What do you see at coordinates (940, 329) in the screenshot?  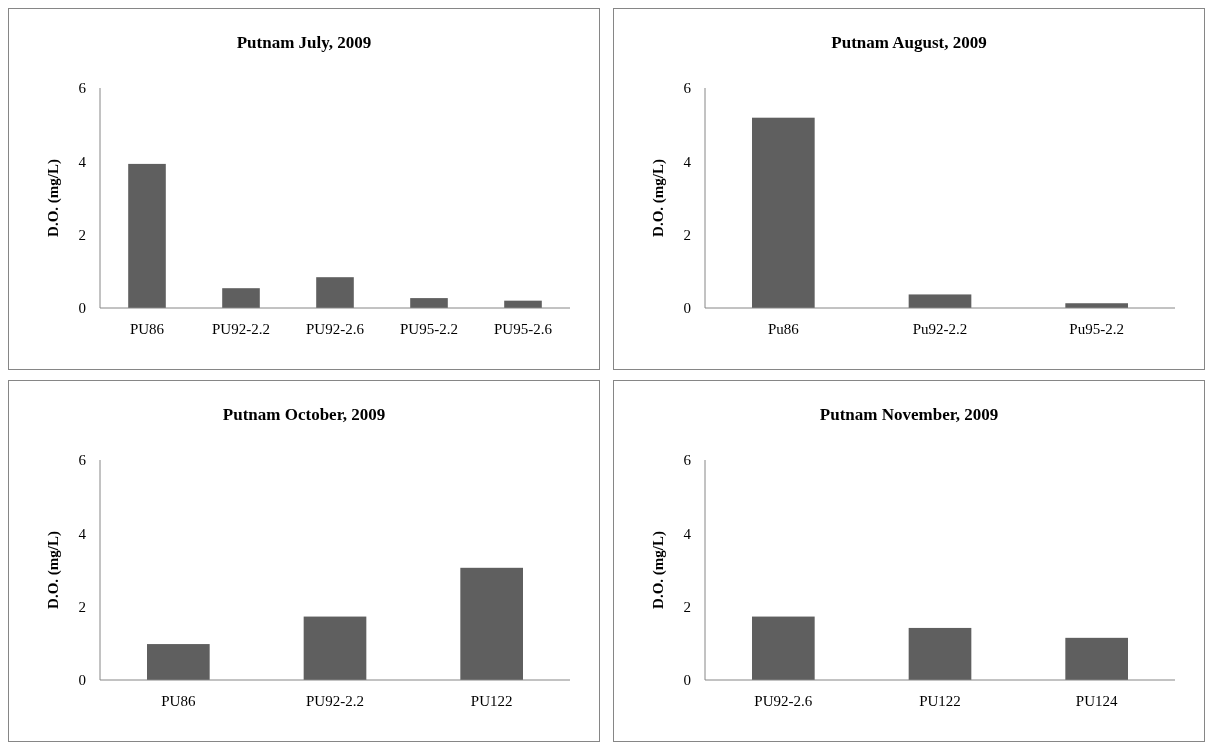 I see `x-tick-label: Pu92-2.2` at bounding box center [940, 329].